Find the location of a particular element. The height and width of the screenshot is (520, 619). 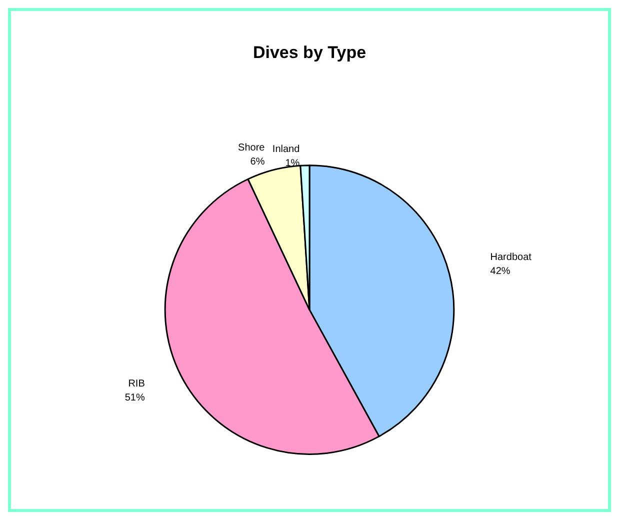

slice-label: Inland is located at coordinates (286, 150).